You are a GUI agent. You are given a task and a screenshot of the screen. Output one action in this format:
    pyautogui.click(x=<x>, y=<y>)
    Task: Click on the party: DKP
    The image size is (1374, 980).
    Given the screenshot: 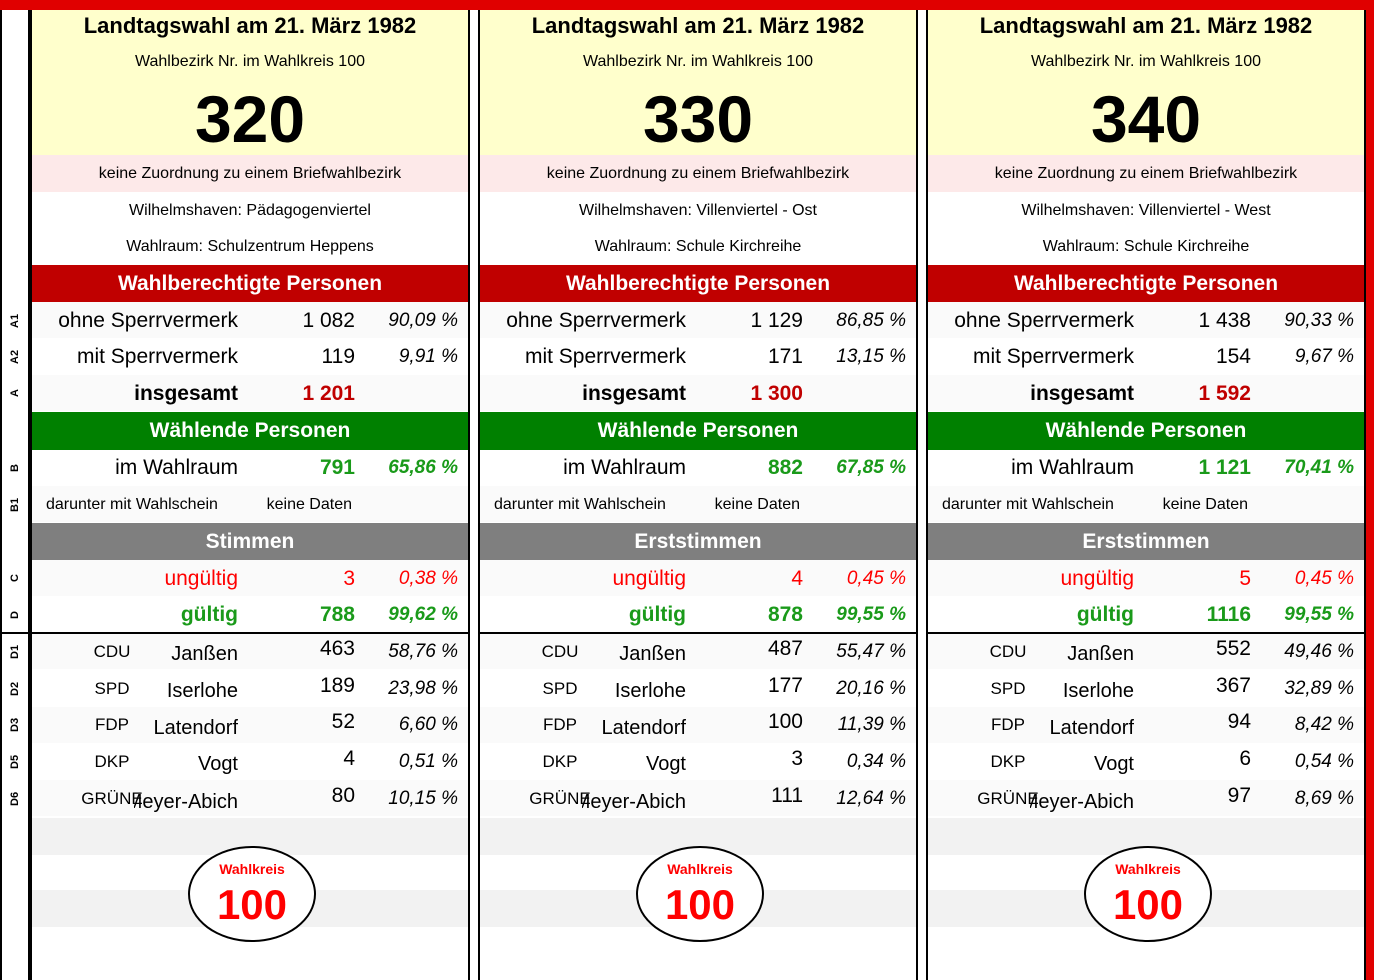 What is the action you would take?
    pyautogui.click(x=1008, y=761)
    